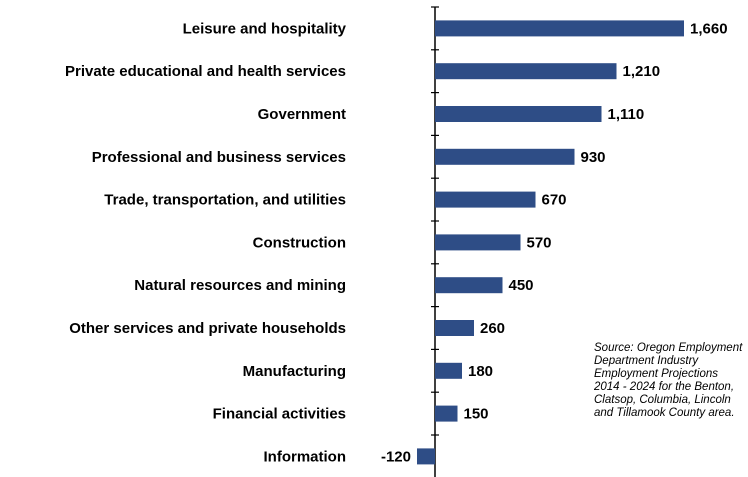 The image size is (748, 477). Describe the element at coordinates (305, 456) in the screenshot. I see `category-label: Information` at that location.